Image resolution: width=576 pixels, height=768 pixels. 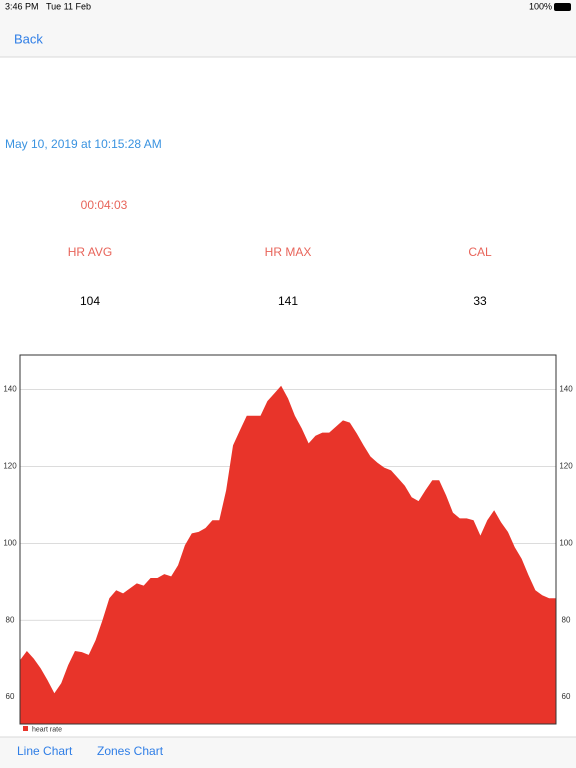 I want to click on y2-tick-label: 100, so click(x=566, y=542).